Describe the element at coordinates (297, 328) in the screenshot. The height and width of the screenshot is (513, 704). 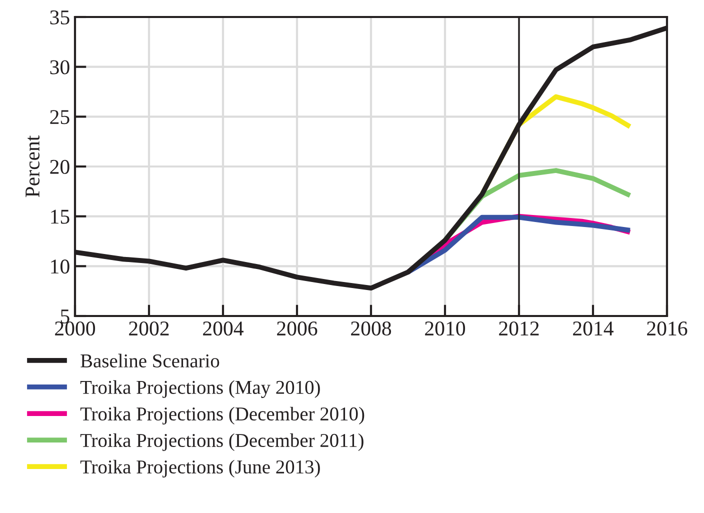
I see `x-tick-label: 2006` at that location.